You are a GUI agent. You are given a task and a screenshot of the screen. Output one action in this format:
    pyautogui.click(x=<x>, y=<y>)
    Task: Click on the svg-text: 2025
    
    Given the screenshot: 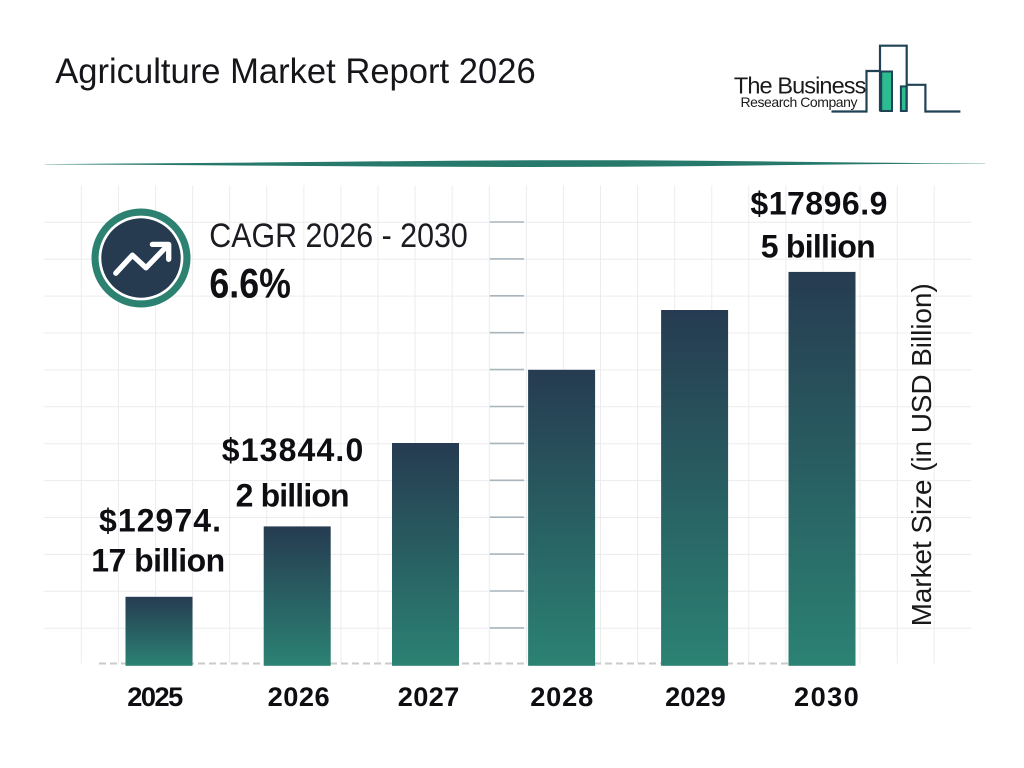 What is the action you would take?
    pyautogui.click(x=155, y=696)
    